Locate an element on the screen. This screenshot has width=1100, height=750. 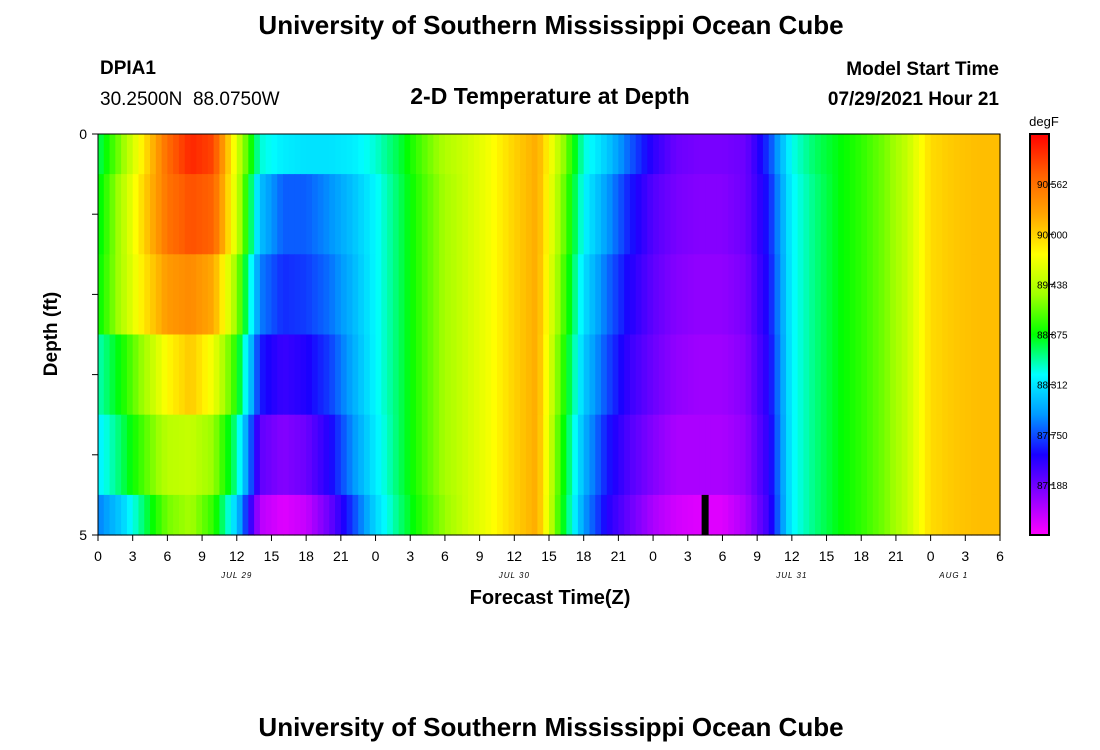
model-start-label: Model Start Time is located at coordinates (922, 69).